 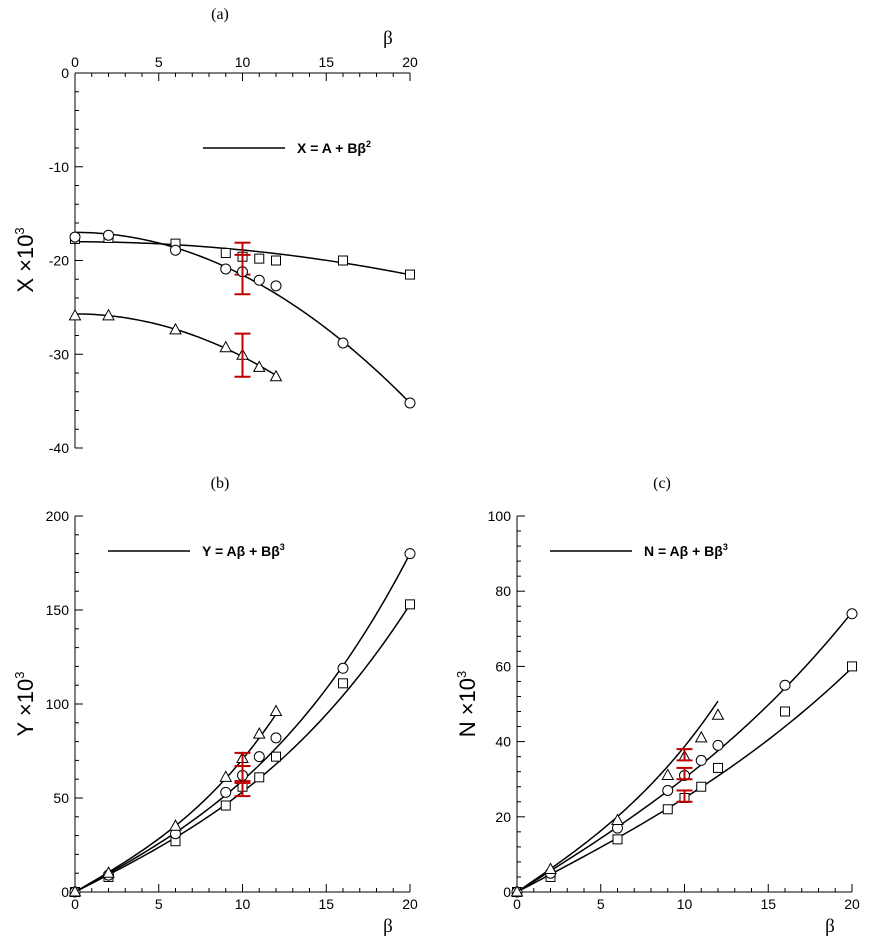 What do you see at coordinates (25, 264) in the screenshot?
I see `y-axis-title-text: X ×10` at bounding box center [25, 264].